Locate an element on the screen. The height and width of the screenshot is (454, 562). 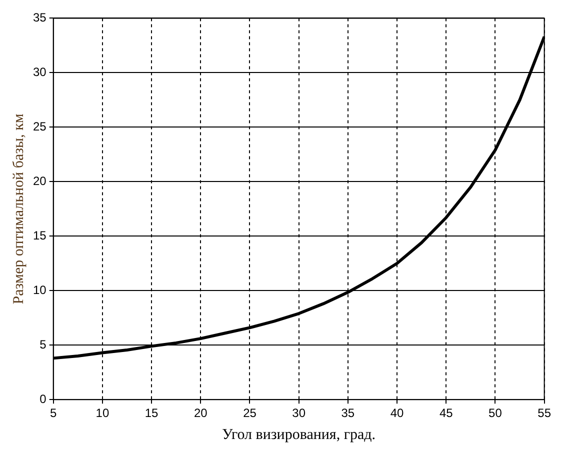
y-axis-title: Размер оптимальной базы, км is located at coordinates (18, 208).